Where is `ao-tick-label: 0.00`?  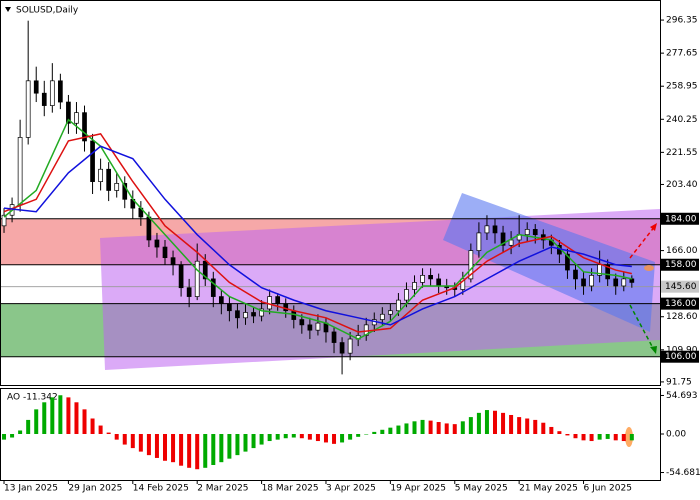
ao-tick-label: 0.00 is located at coordinates (676, 435).